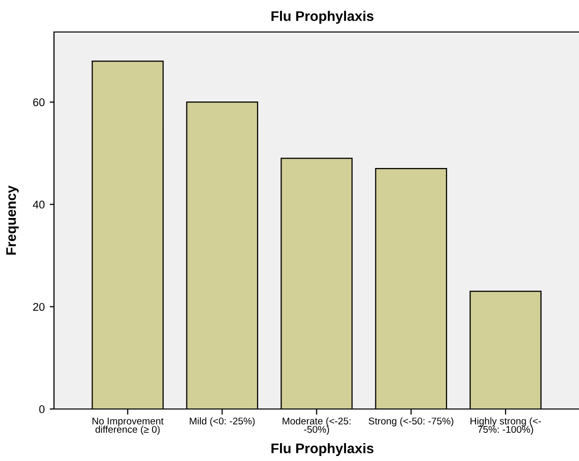 The image size is (579, 461). Describe the element at coordinates (39, 102) in the screenshot. I see `y-tick-label: 60` at that location.